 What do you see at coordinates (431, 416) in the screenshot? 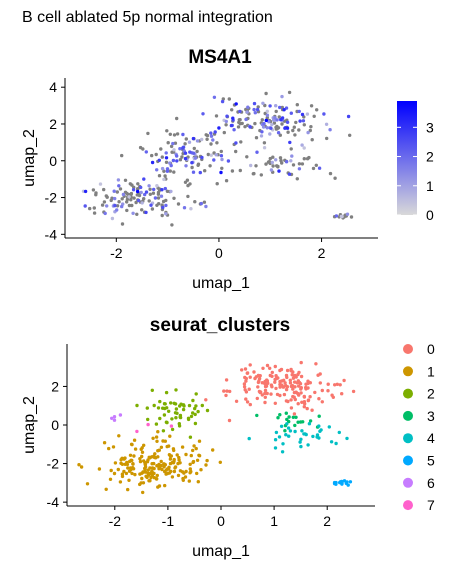
I see `legend-label-3: 3` at bounding box center [431, 416].